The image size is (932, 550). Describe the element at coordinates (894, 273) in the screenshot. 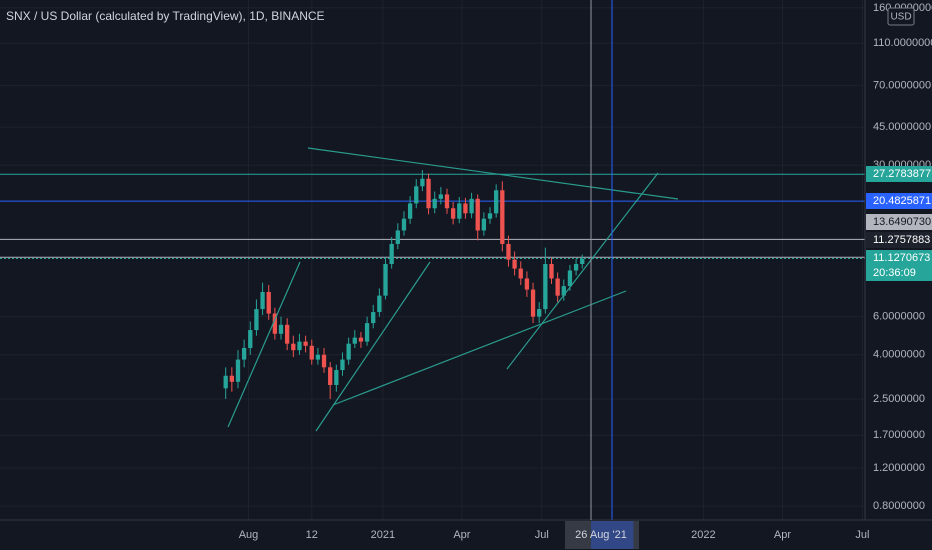

I see `countdown: 20:36:09` at that location.